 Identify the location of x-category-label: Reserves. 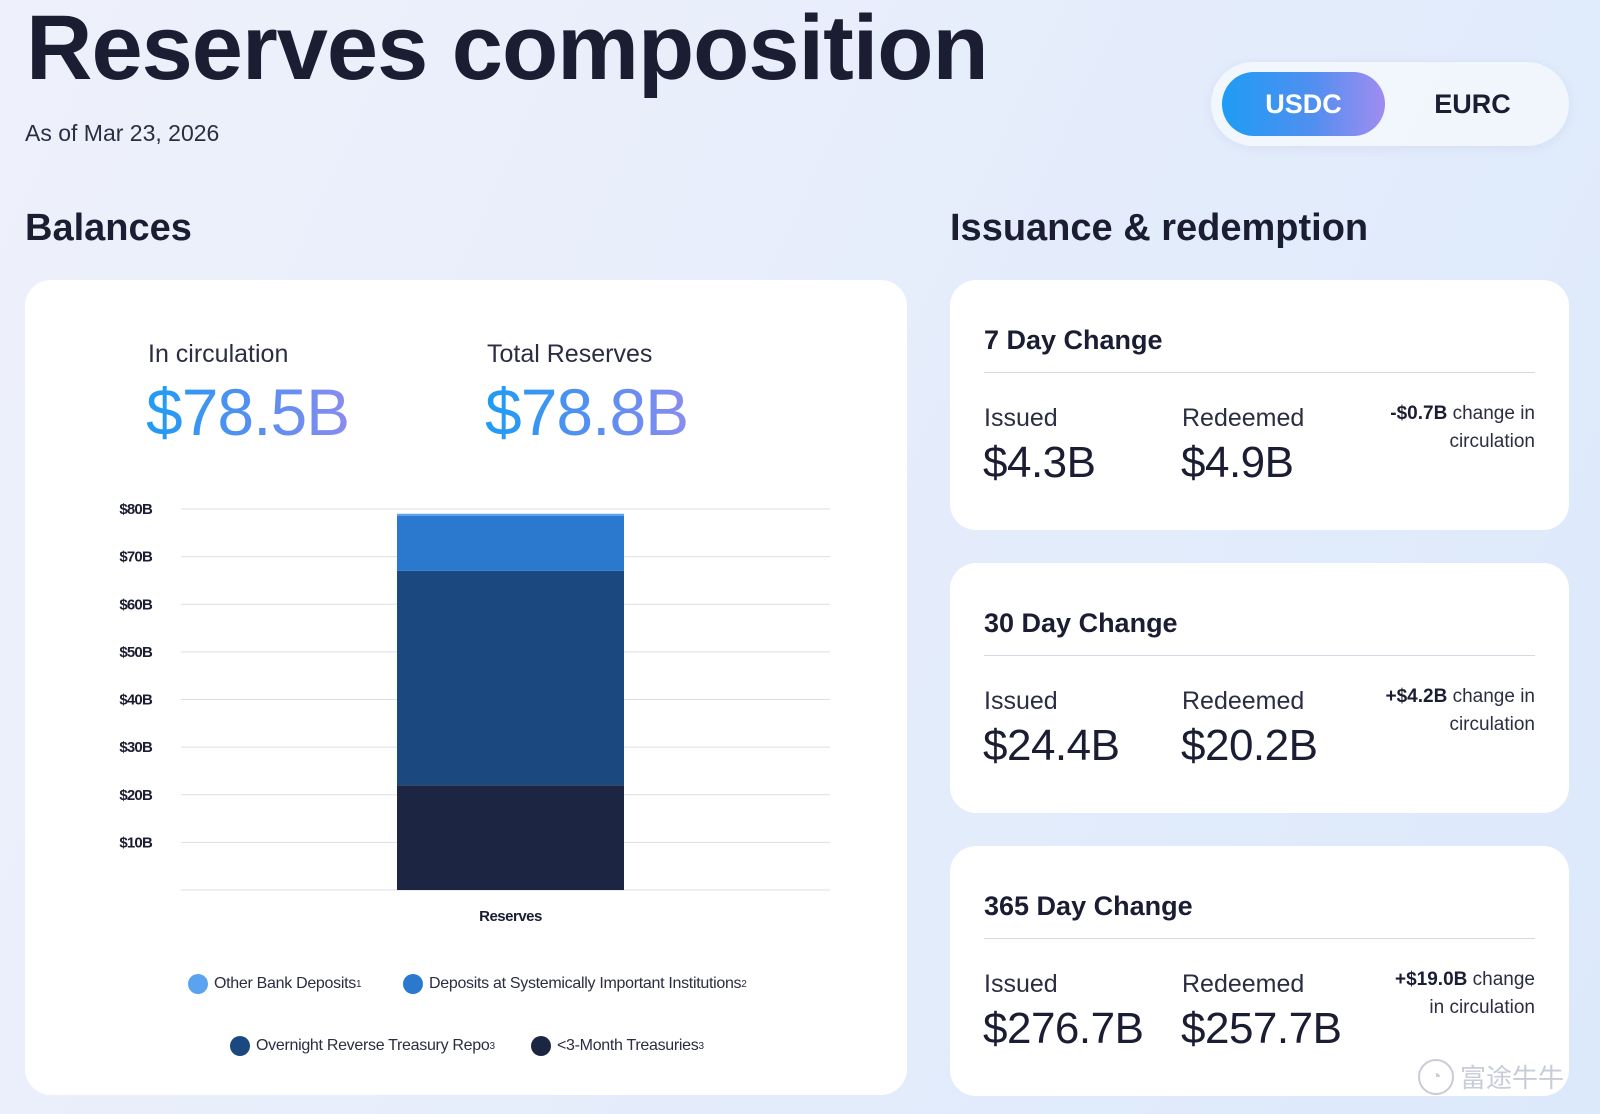
(510, 916).